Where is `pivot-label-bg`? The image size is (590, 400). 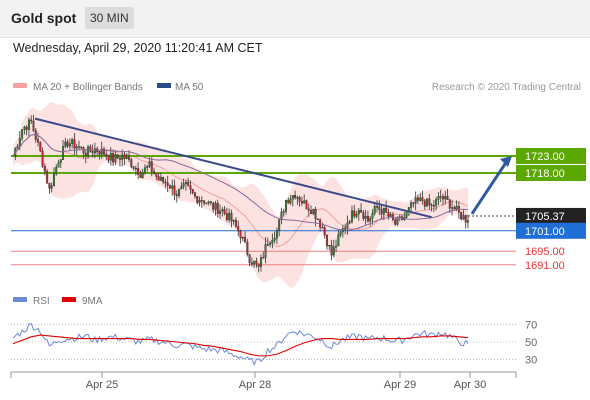 pivot-label-bg is located at coordinates (551, 230).